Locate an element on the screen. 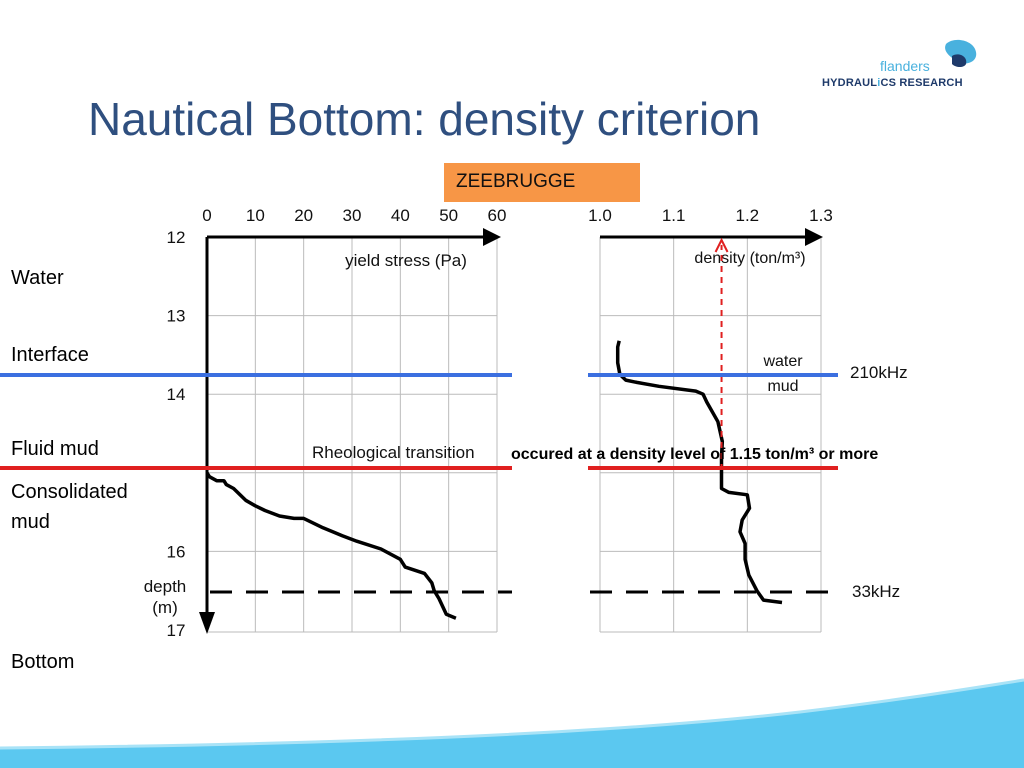 The width and height of the screenshot is (1024, 768). logo-subtitle: HYDRAULiCS RESEARCH is located at coordinates (892, 83).